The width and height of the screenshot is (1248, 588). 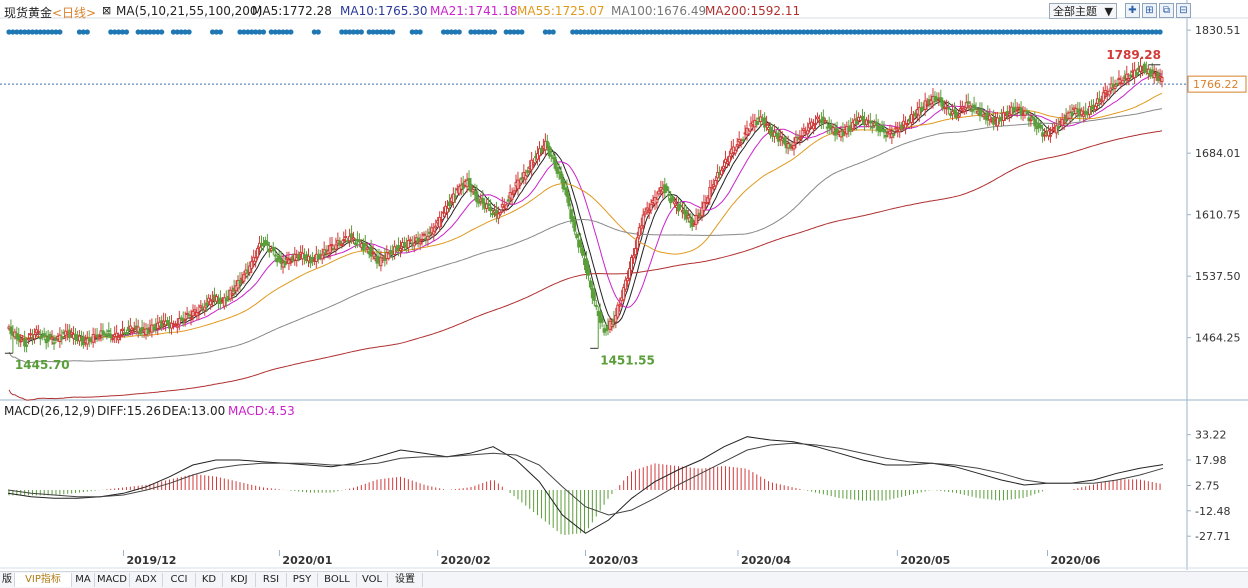 What do you see at coordinates (74, 13) in the screenshot?
I see `period-label: <日线>` at bounding box center [74, 13].